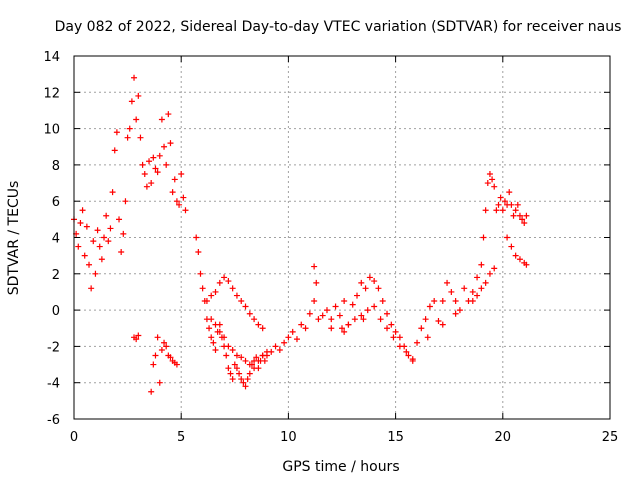 Image resolution: width=640 pixels, height=480 pixels. I want to click on y-axis-label: SDTVAR / TECUs, so click(14, 238).